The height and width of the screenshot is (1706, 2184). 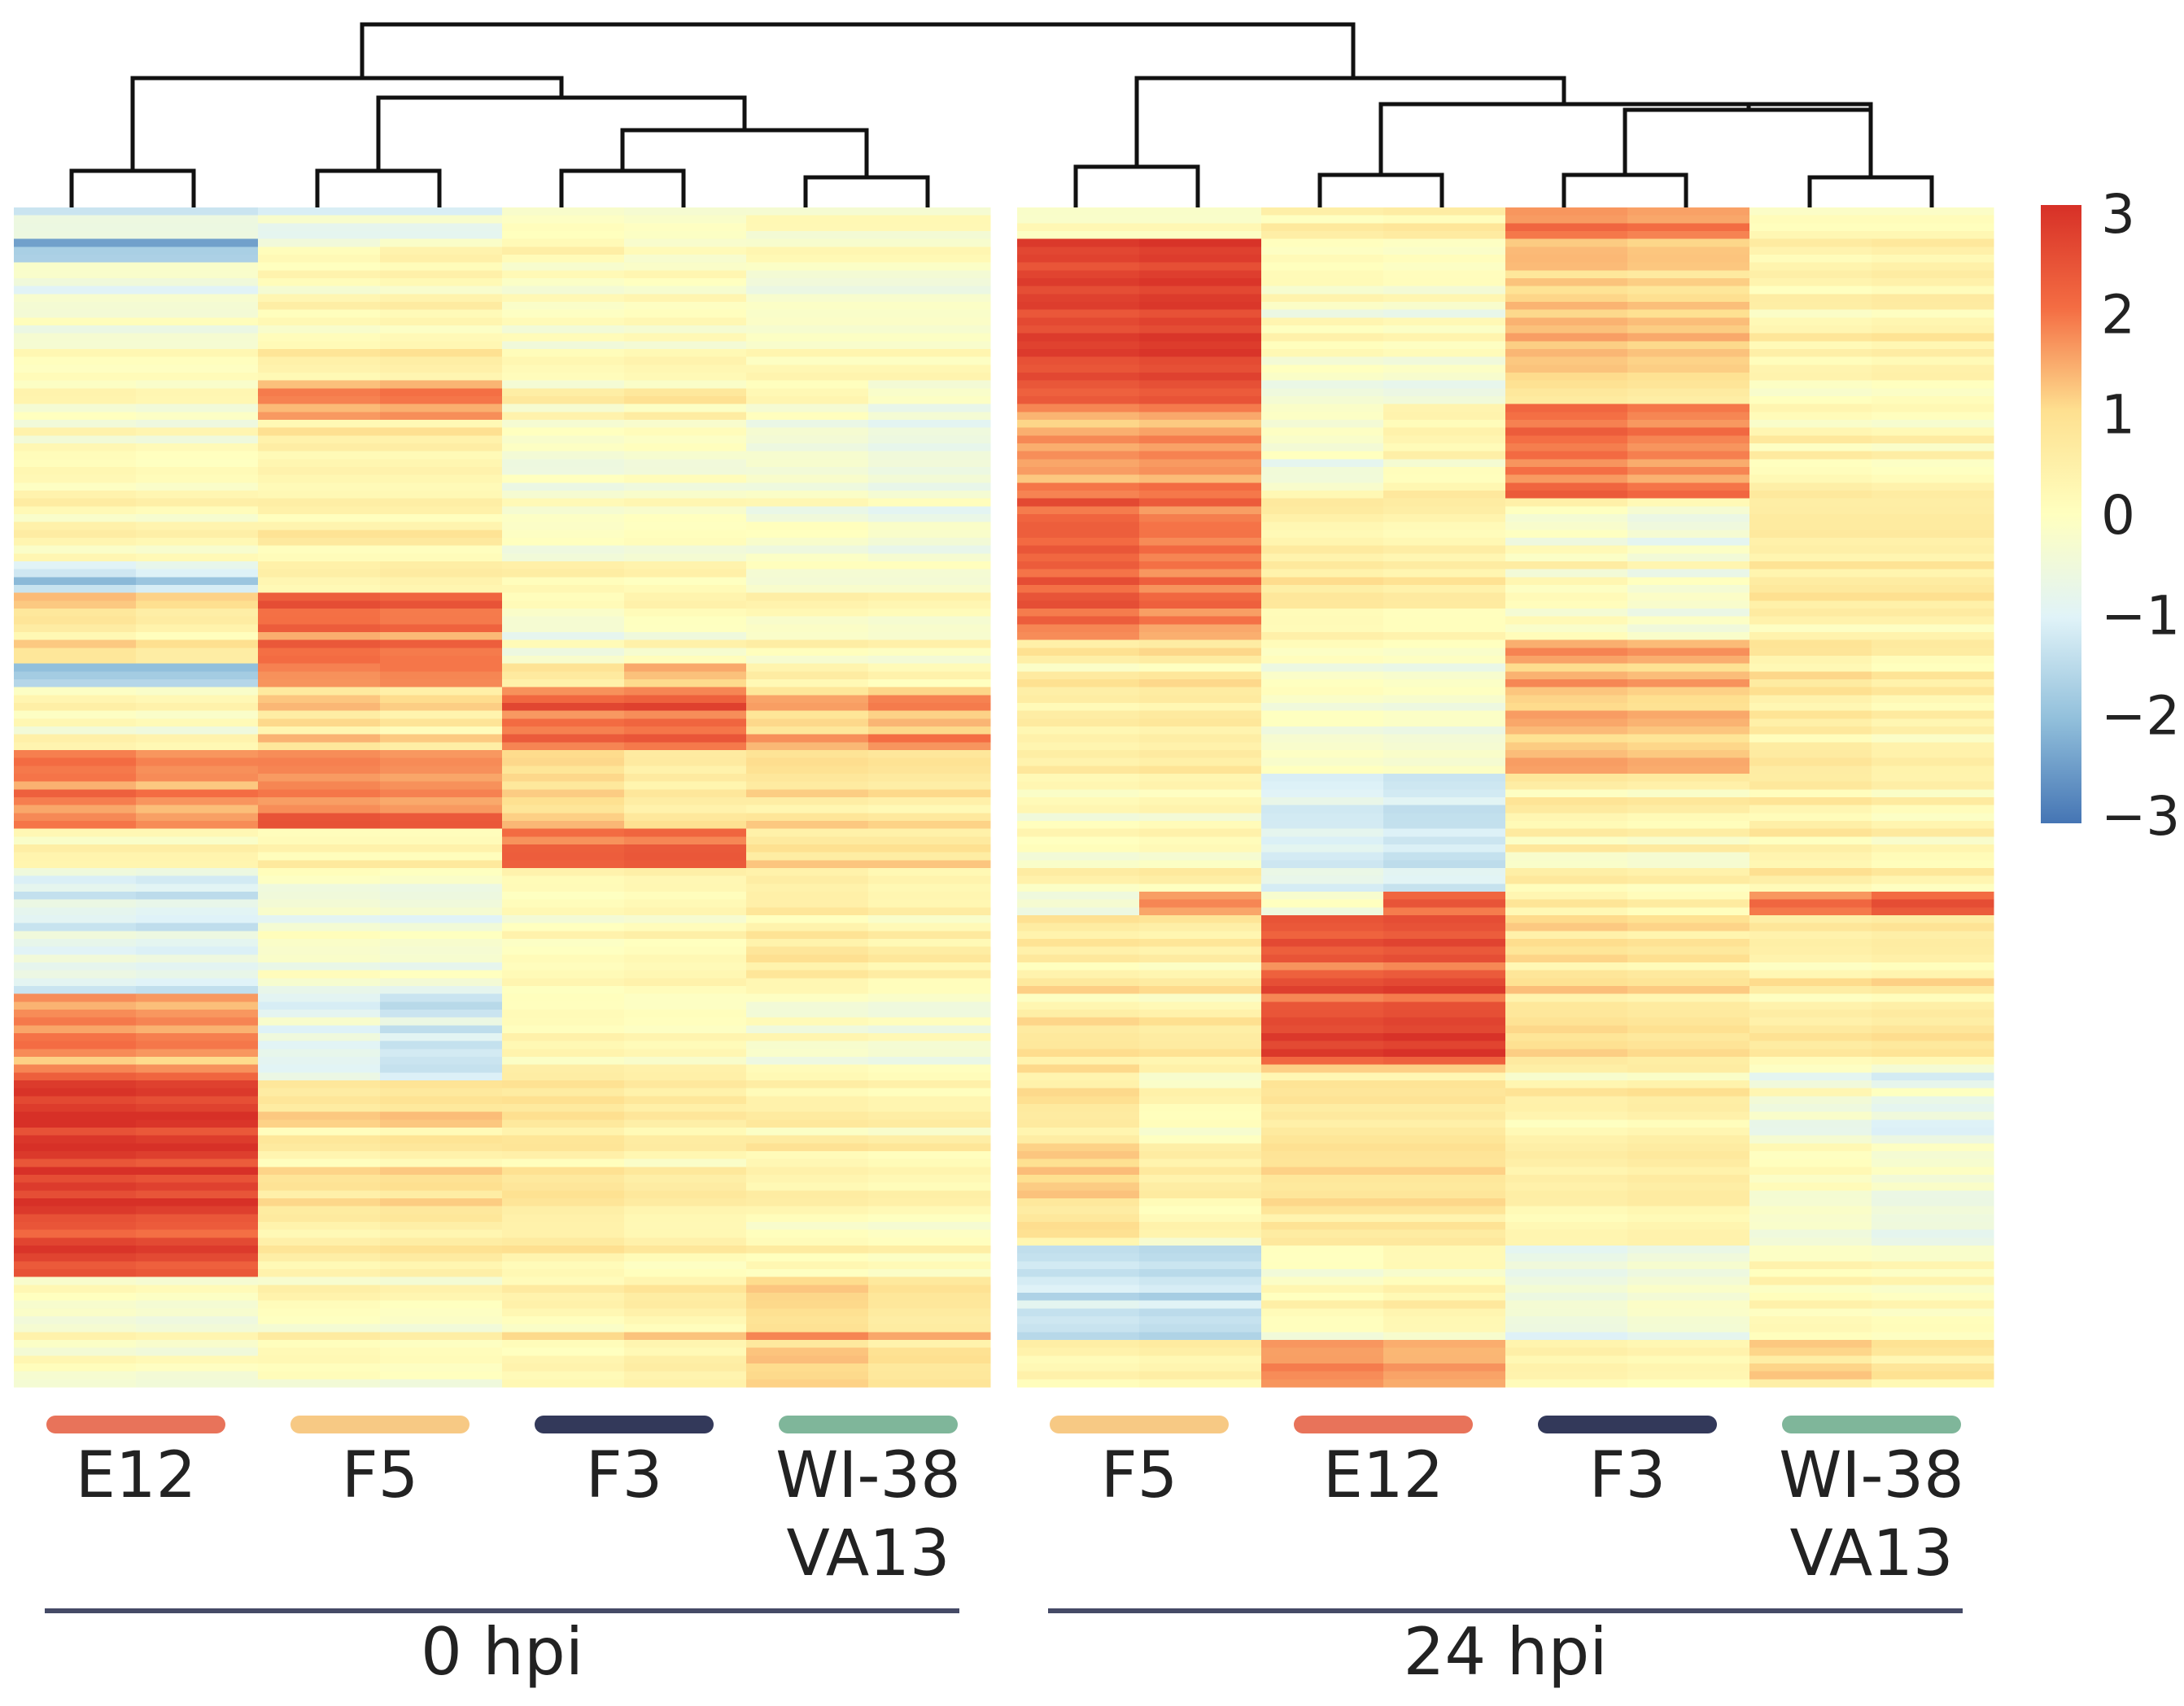 What do you see at coordinates (2141, 716) in the screenshot?
I see `color-scale-tick-label: −2` at bounding box center [2141, 716].